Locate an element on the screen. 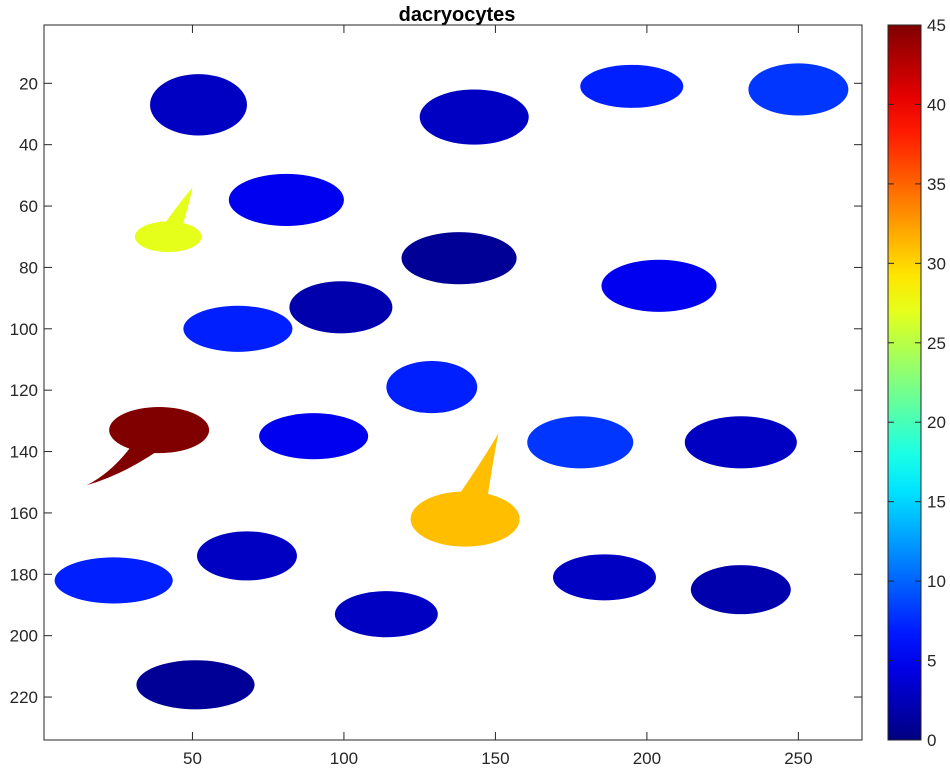 The width and height of the screenshot is (950, 771). x-tick-label: 100 is located at coordinates (344, 758).